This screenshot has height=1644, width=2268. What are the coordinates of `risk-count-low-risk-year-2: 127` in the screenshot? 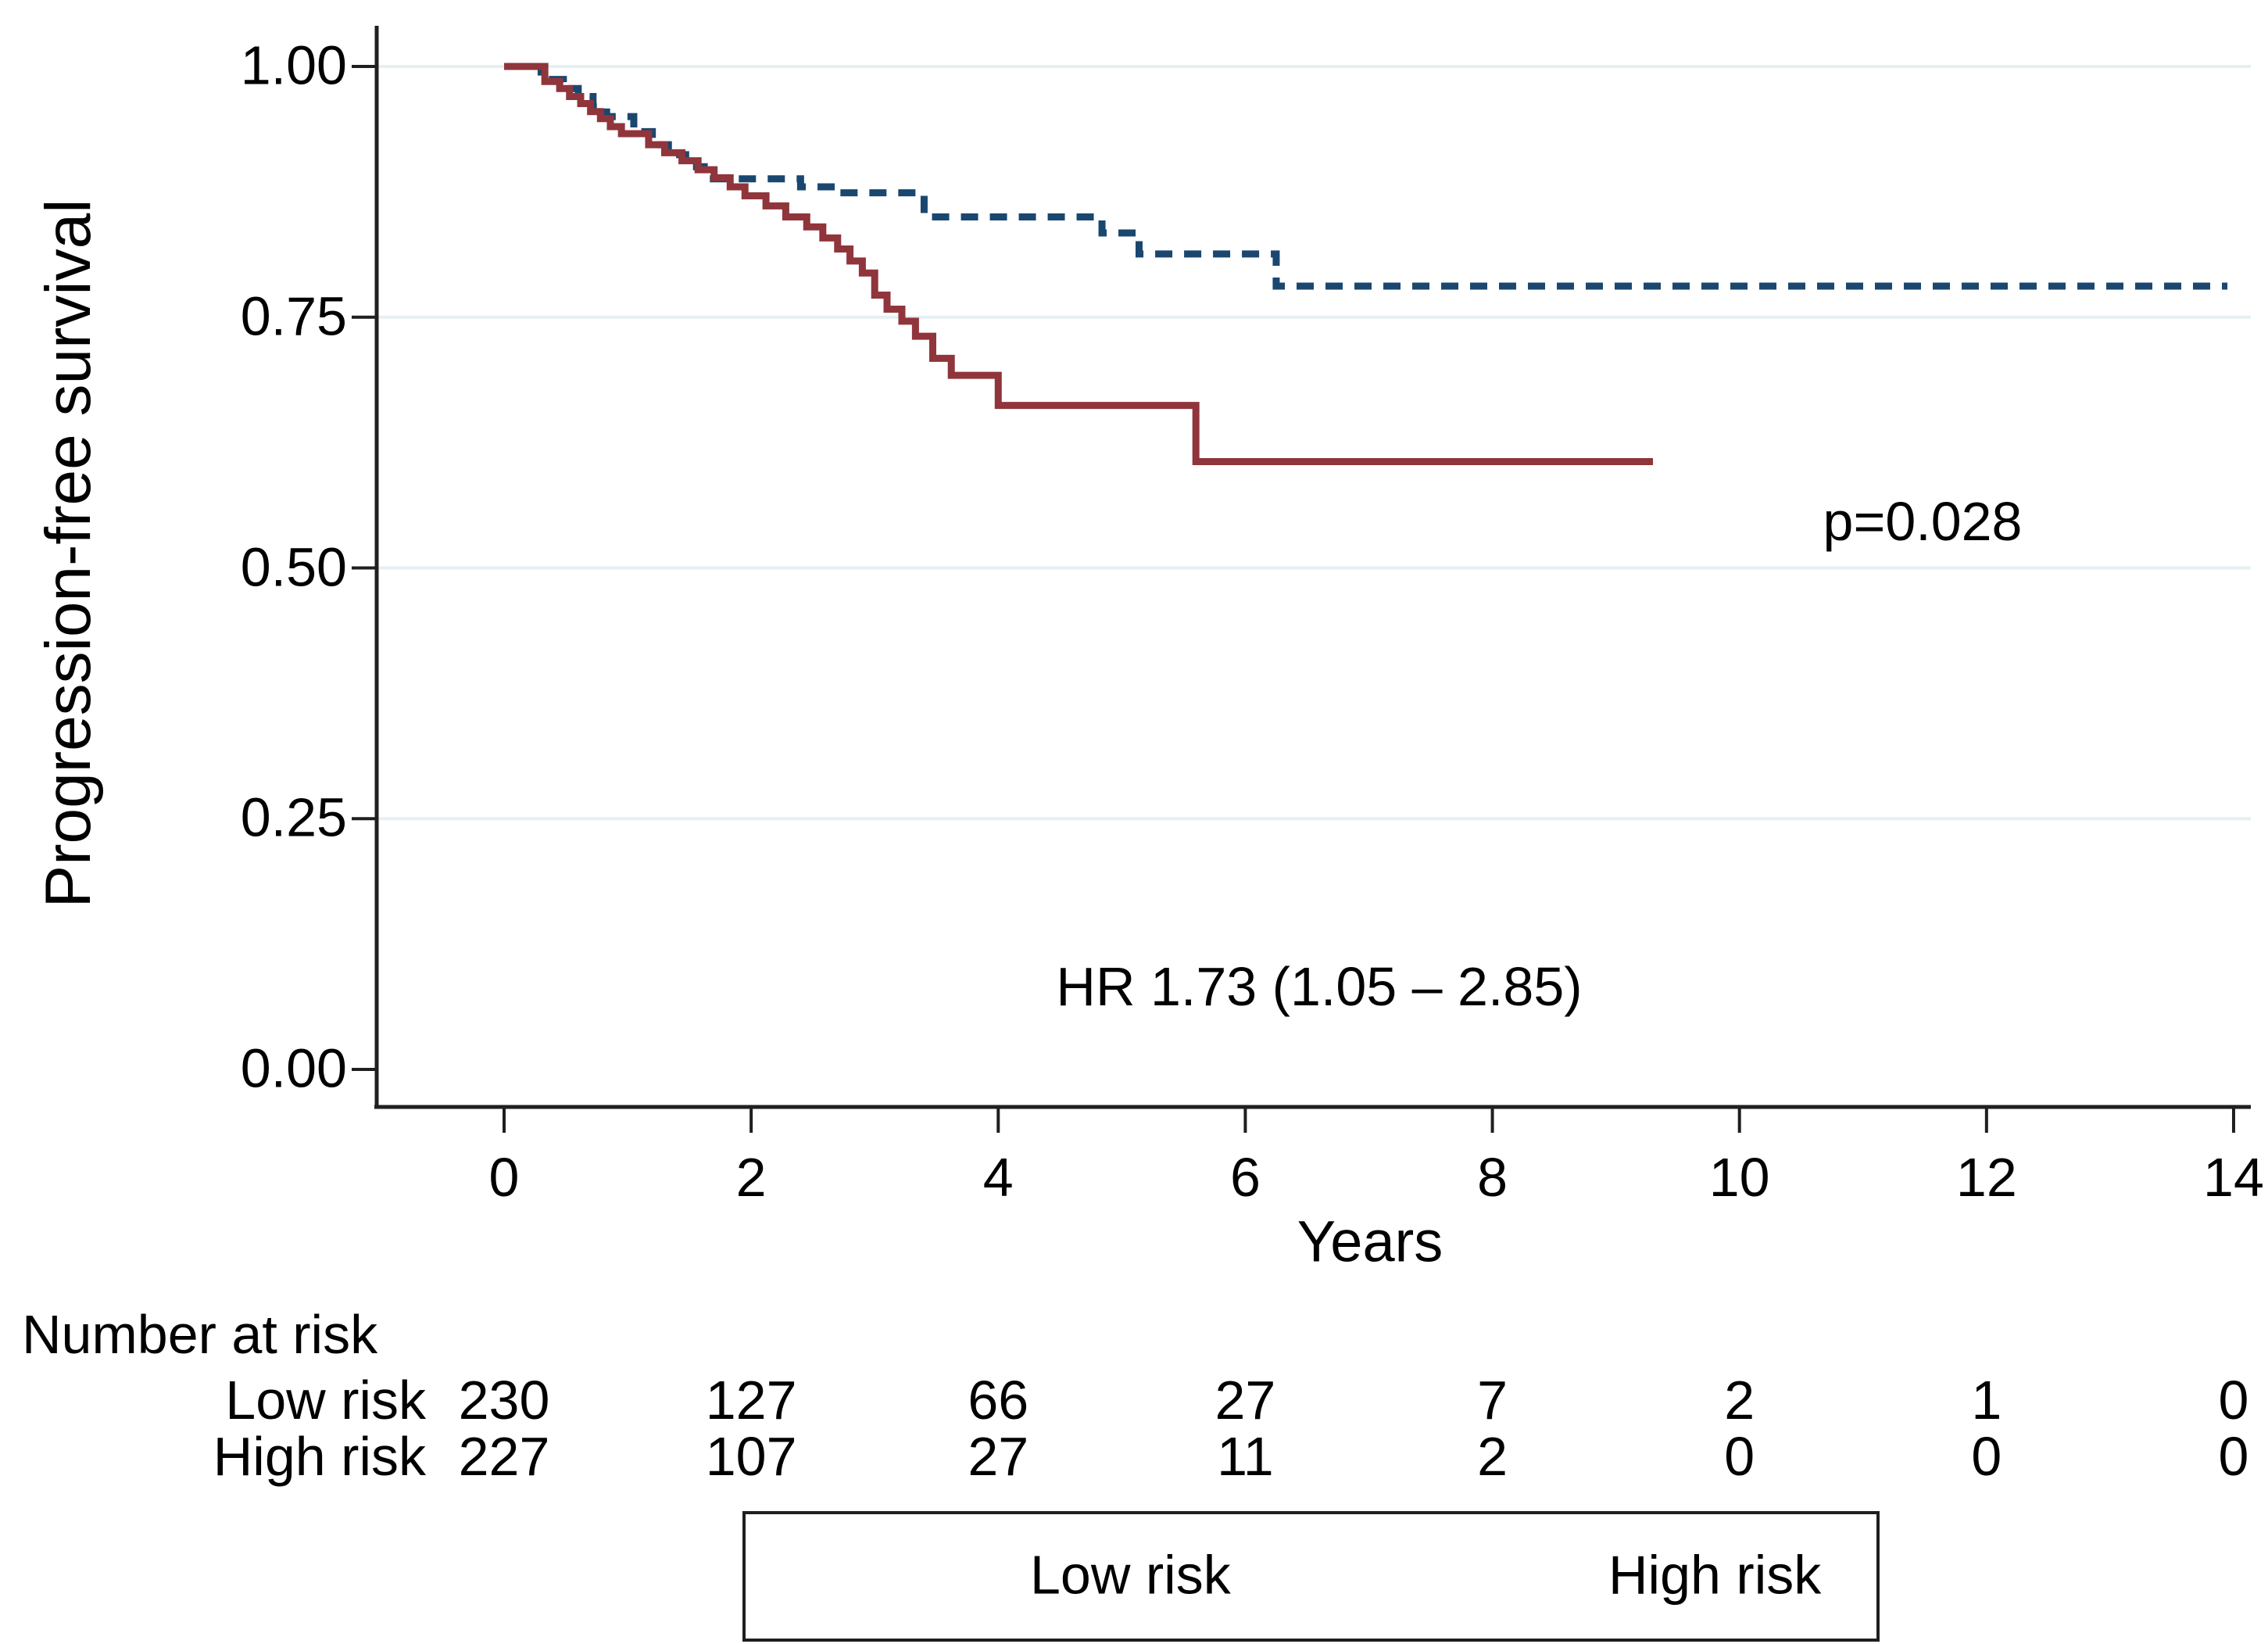 It's located at (751, 1400).